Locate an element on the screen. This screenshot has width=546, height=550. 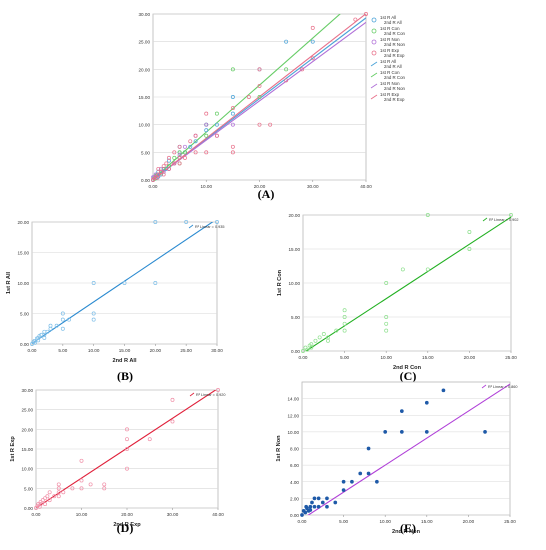
y-tick-label: 20.00 is located at coordinates (28, 429).